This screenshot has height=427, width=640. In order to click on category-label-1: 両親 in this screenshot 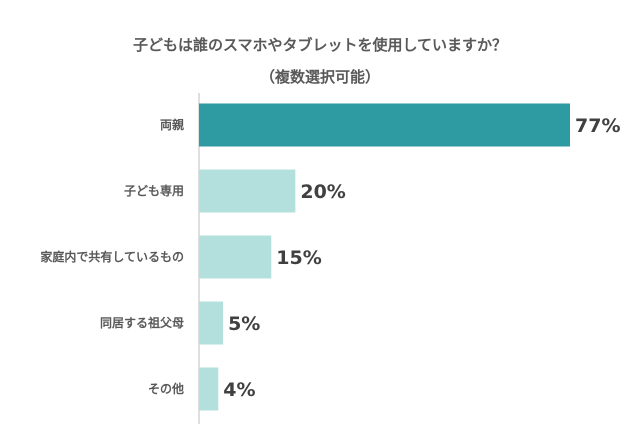, I will do `click(172, 124)`.